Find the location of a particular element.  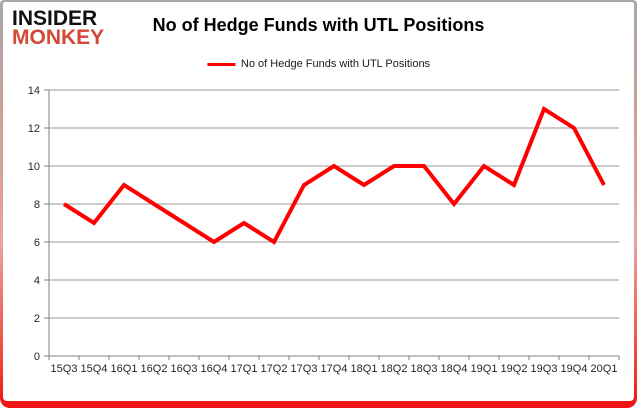

x-axis-label: 17Q1 is located at coordinates (244, 369).